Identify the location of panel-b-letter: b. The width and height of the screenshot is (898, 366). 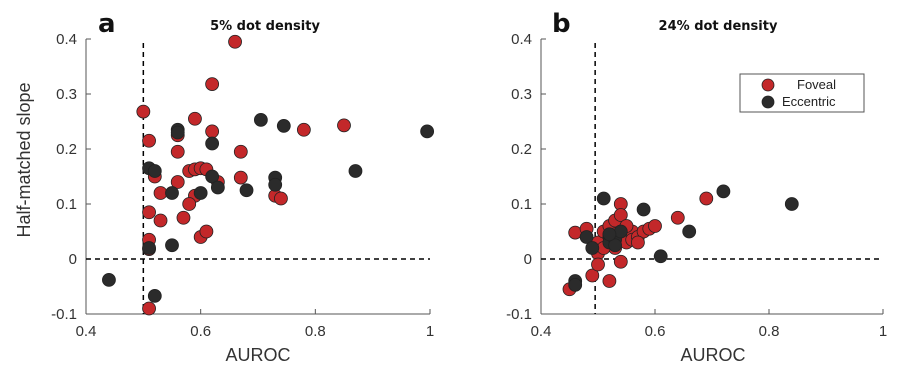
(561, 24).